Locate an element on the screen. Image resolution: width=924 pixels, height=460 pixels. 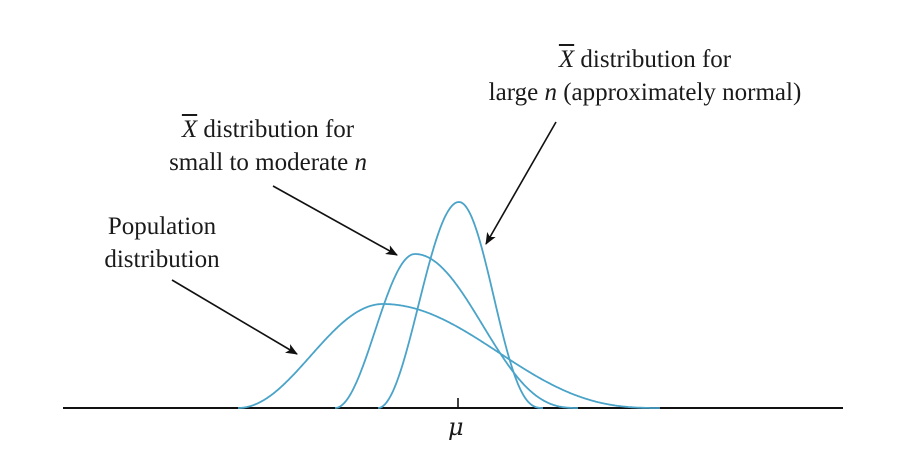
population-label-line2: distribution is located at coordinates (162, 259).